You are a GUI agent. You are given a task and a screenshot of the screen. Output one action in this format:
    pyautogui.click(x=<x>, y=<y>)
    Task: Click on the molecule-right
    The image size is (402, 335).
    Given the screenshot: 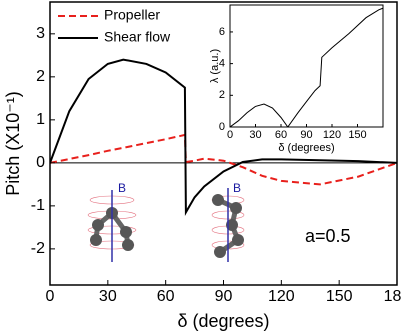 What is the action you would take?
    pyautogui.click(x=228, y=225)
    